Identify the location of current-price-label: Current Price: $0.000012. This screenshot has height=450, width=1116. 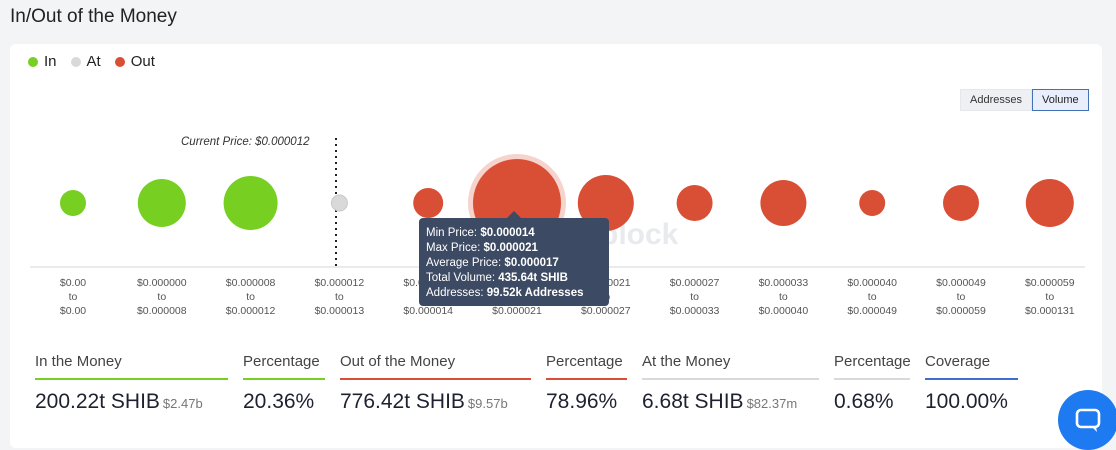
(245, 142).